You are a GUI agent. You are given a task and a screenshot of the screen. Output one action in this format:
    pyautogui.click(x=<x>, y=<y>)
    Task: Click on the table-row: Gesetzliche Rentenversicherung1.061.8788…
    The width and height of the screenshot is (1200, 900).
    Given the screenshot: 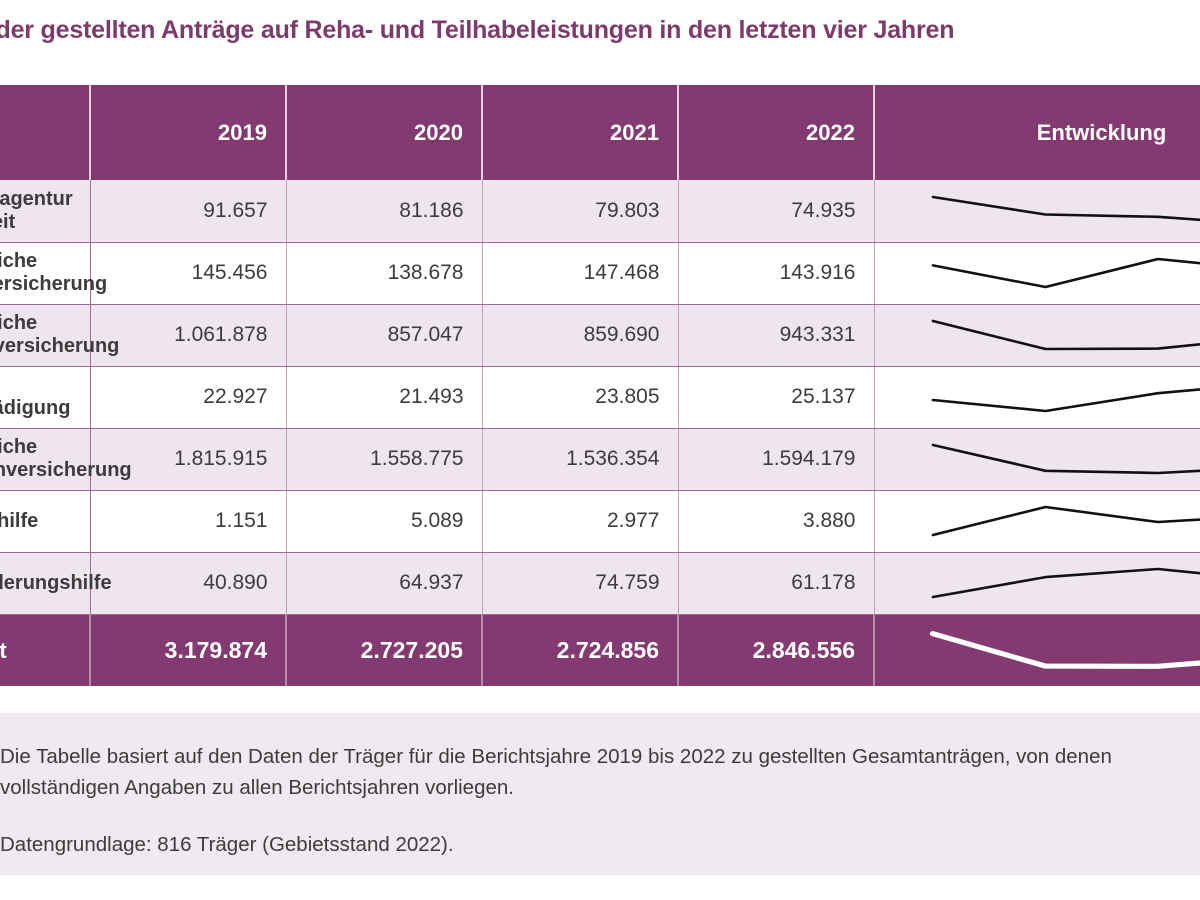 What is the action you would take?
    pyautogui.click(x=600, y=335)
    